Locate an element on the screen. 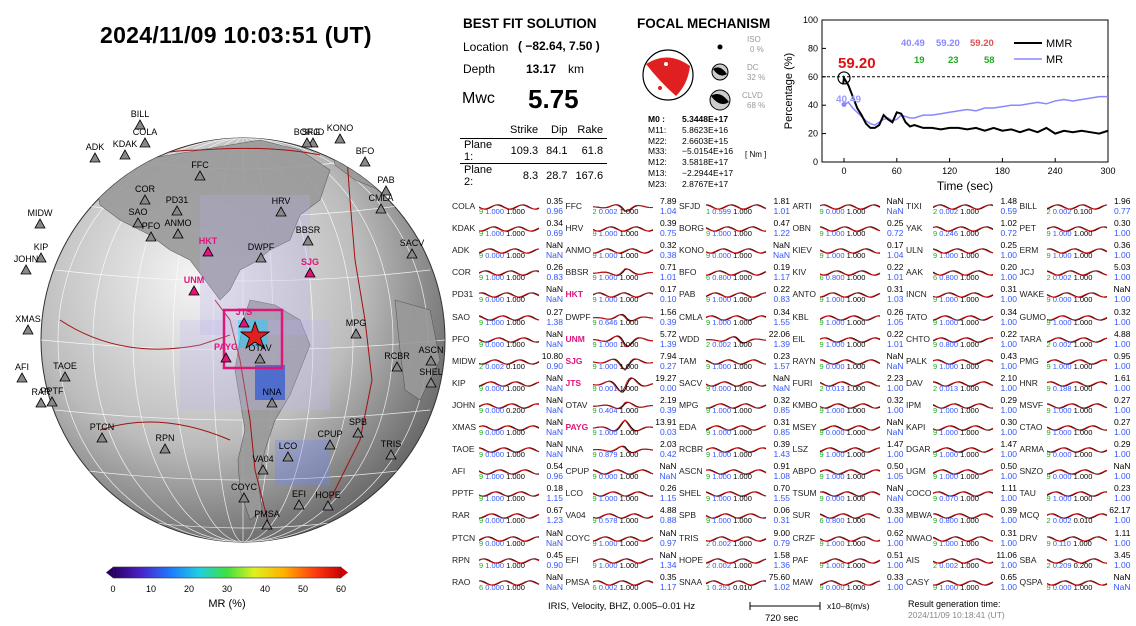 The height and width of the screenshot is (626, 1136). focal-heading: FOCAL MECHANISM is located at coordinates (704, 23).